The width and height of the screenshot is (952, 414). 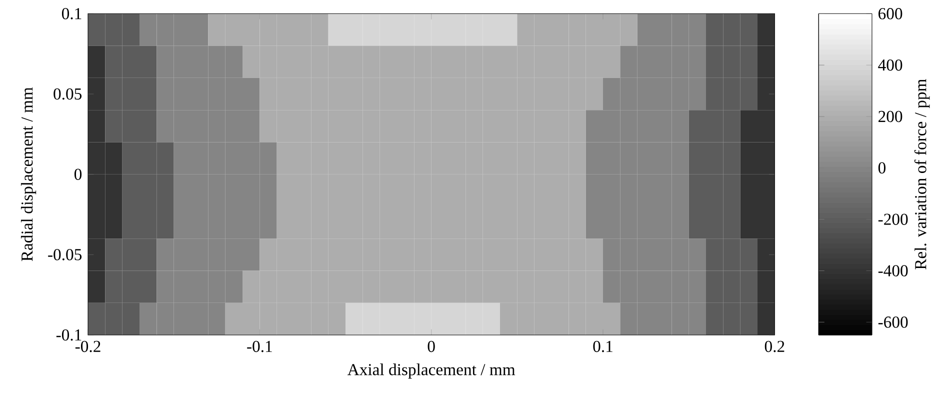 What do you see at coordinates (890, 116) in the screenshot?
I see `color-bar-label: 200` at bounding box center [890, 116].